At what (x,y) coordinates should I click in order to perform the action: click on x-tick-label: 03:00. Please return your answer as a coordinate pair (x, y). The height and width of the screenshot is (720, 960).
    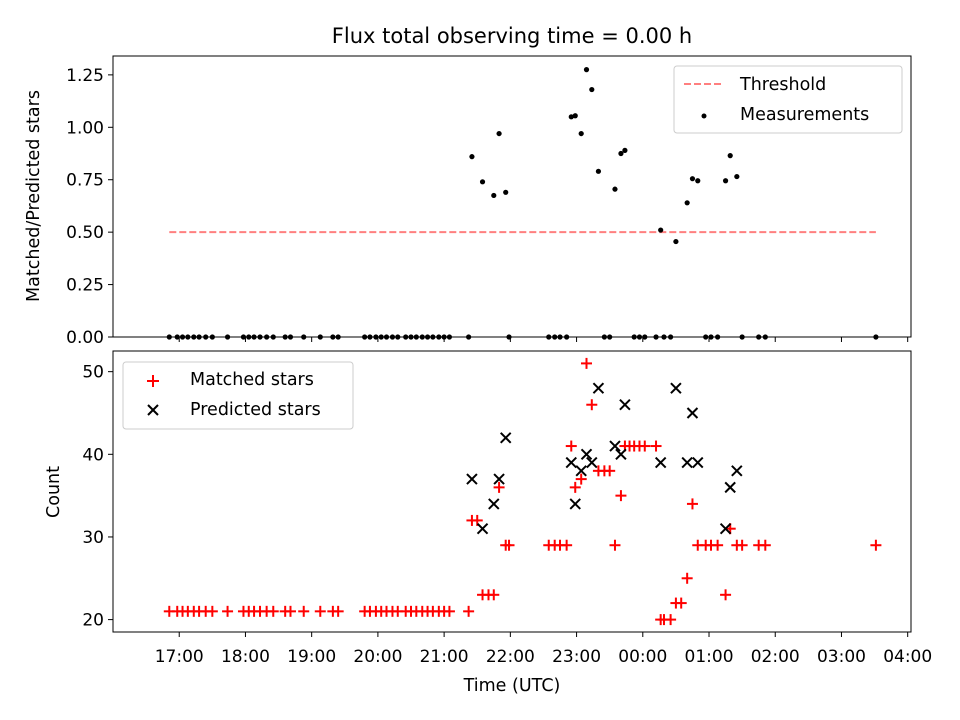
    Looking at the image, I should click on (841, 657).